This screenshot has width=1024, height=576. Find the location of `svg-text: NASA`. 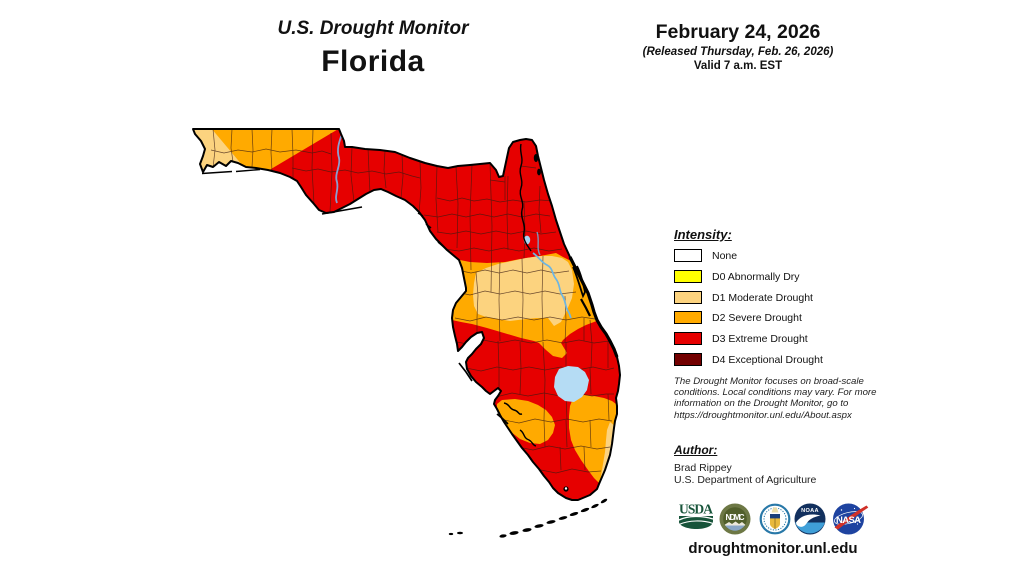

svg-text: NASA is located at coordinates (848, 520).